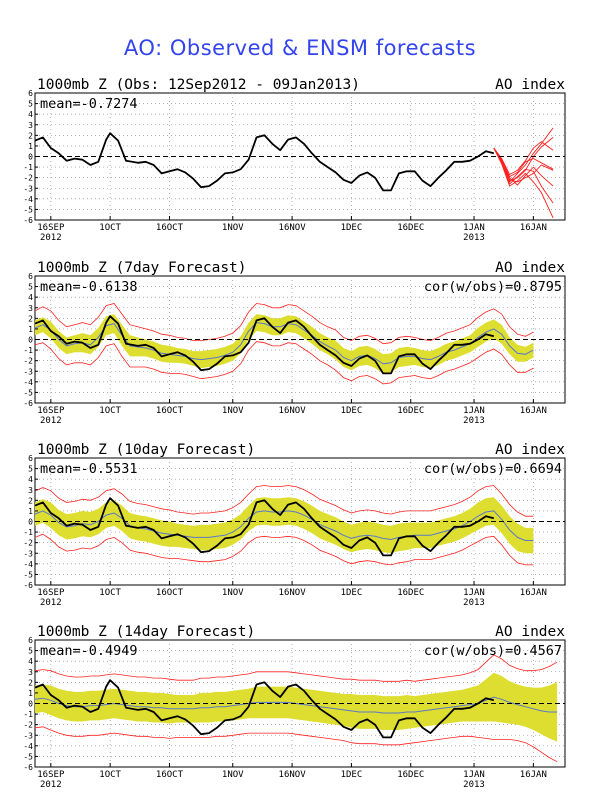 The height and width of the screenshot is (800, 600). What do you see at coordinates (493, 651) in the screenshot?
I see `correlation-label: cor(w/obs)=0.4567` at bounding box center [493, 651].